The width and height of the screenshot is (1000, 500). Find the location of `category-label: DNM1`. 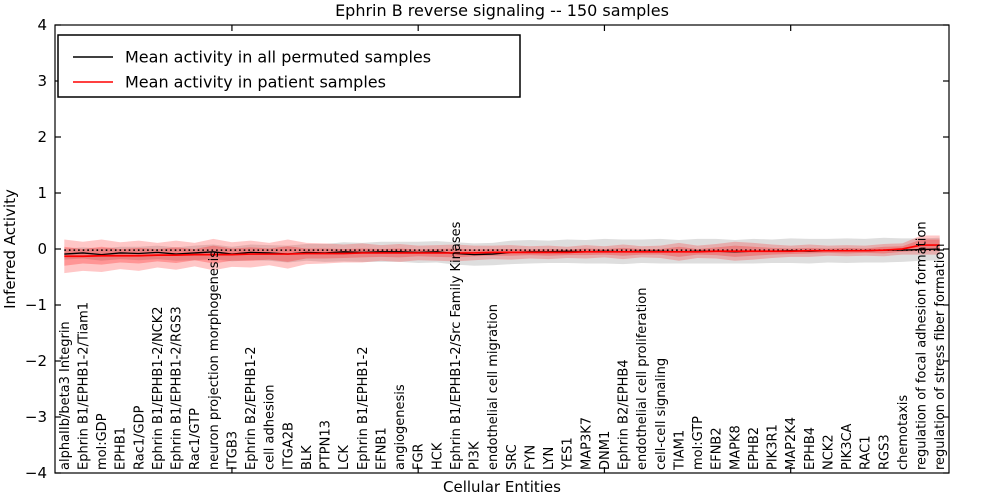

category-label: DNM1 is located at coordinates (605, 450).